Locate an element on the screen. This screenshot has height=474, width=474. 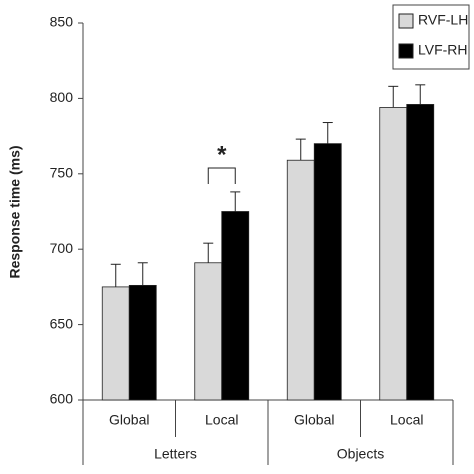
legend-label: LVF-RH is located at coordinates (443, 50).